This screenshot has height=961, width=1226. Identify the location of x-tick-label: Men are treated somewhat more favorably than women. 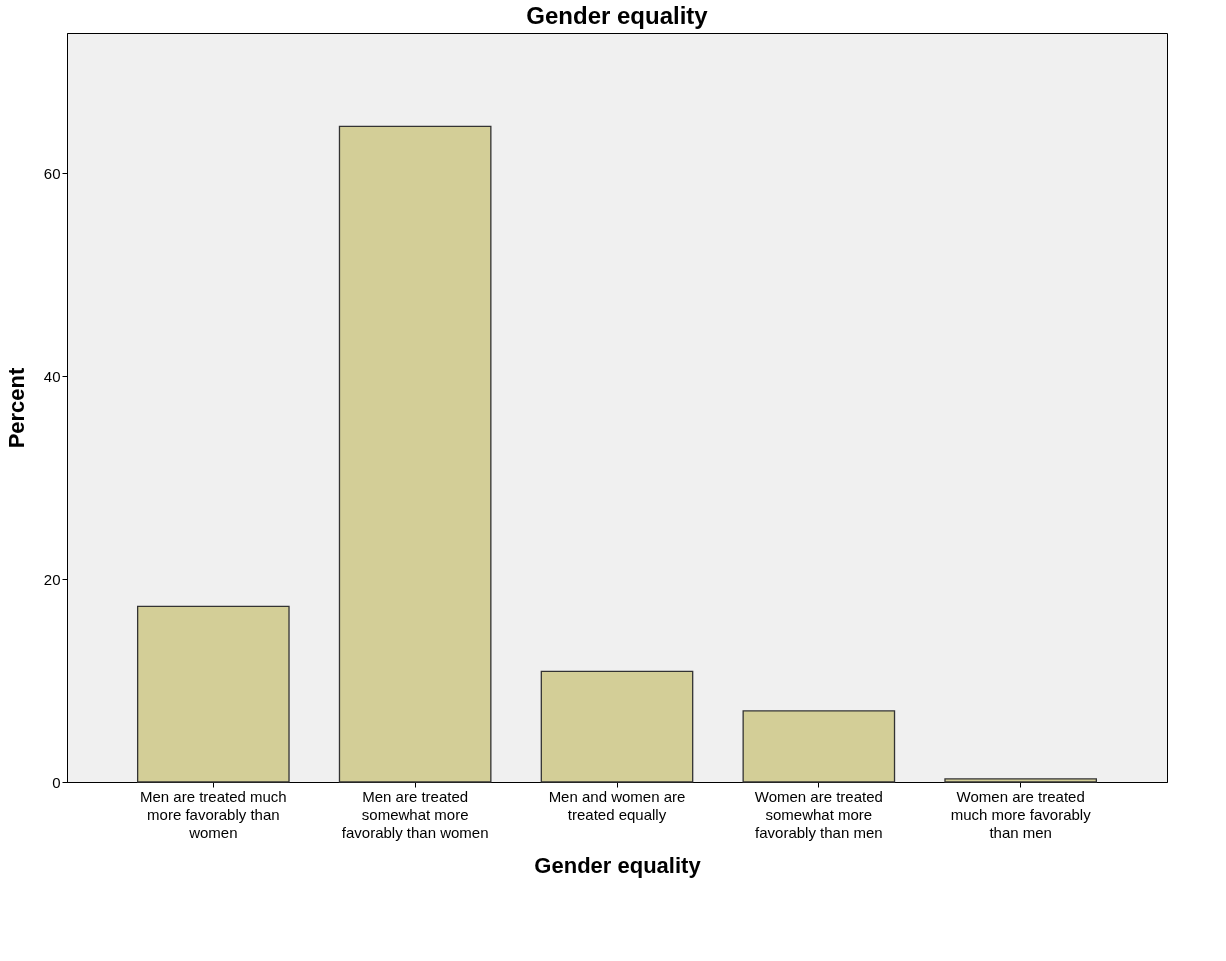
(415, 814).